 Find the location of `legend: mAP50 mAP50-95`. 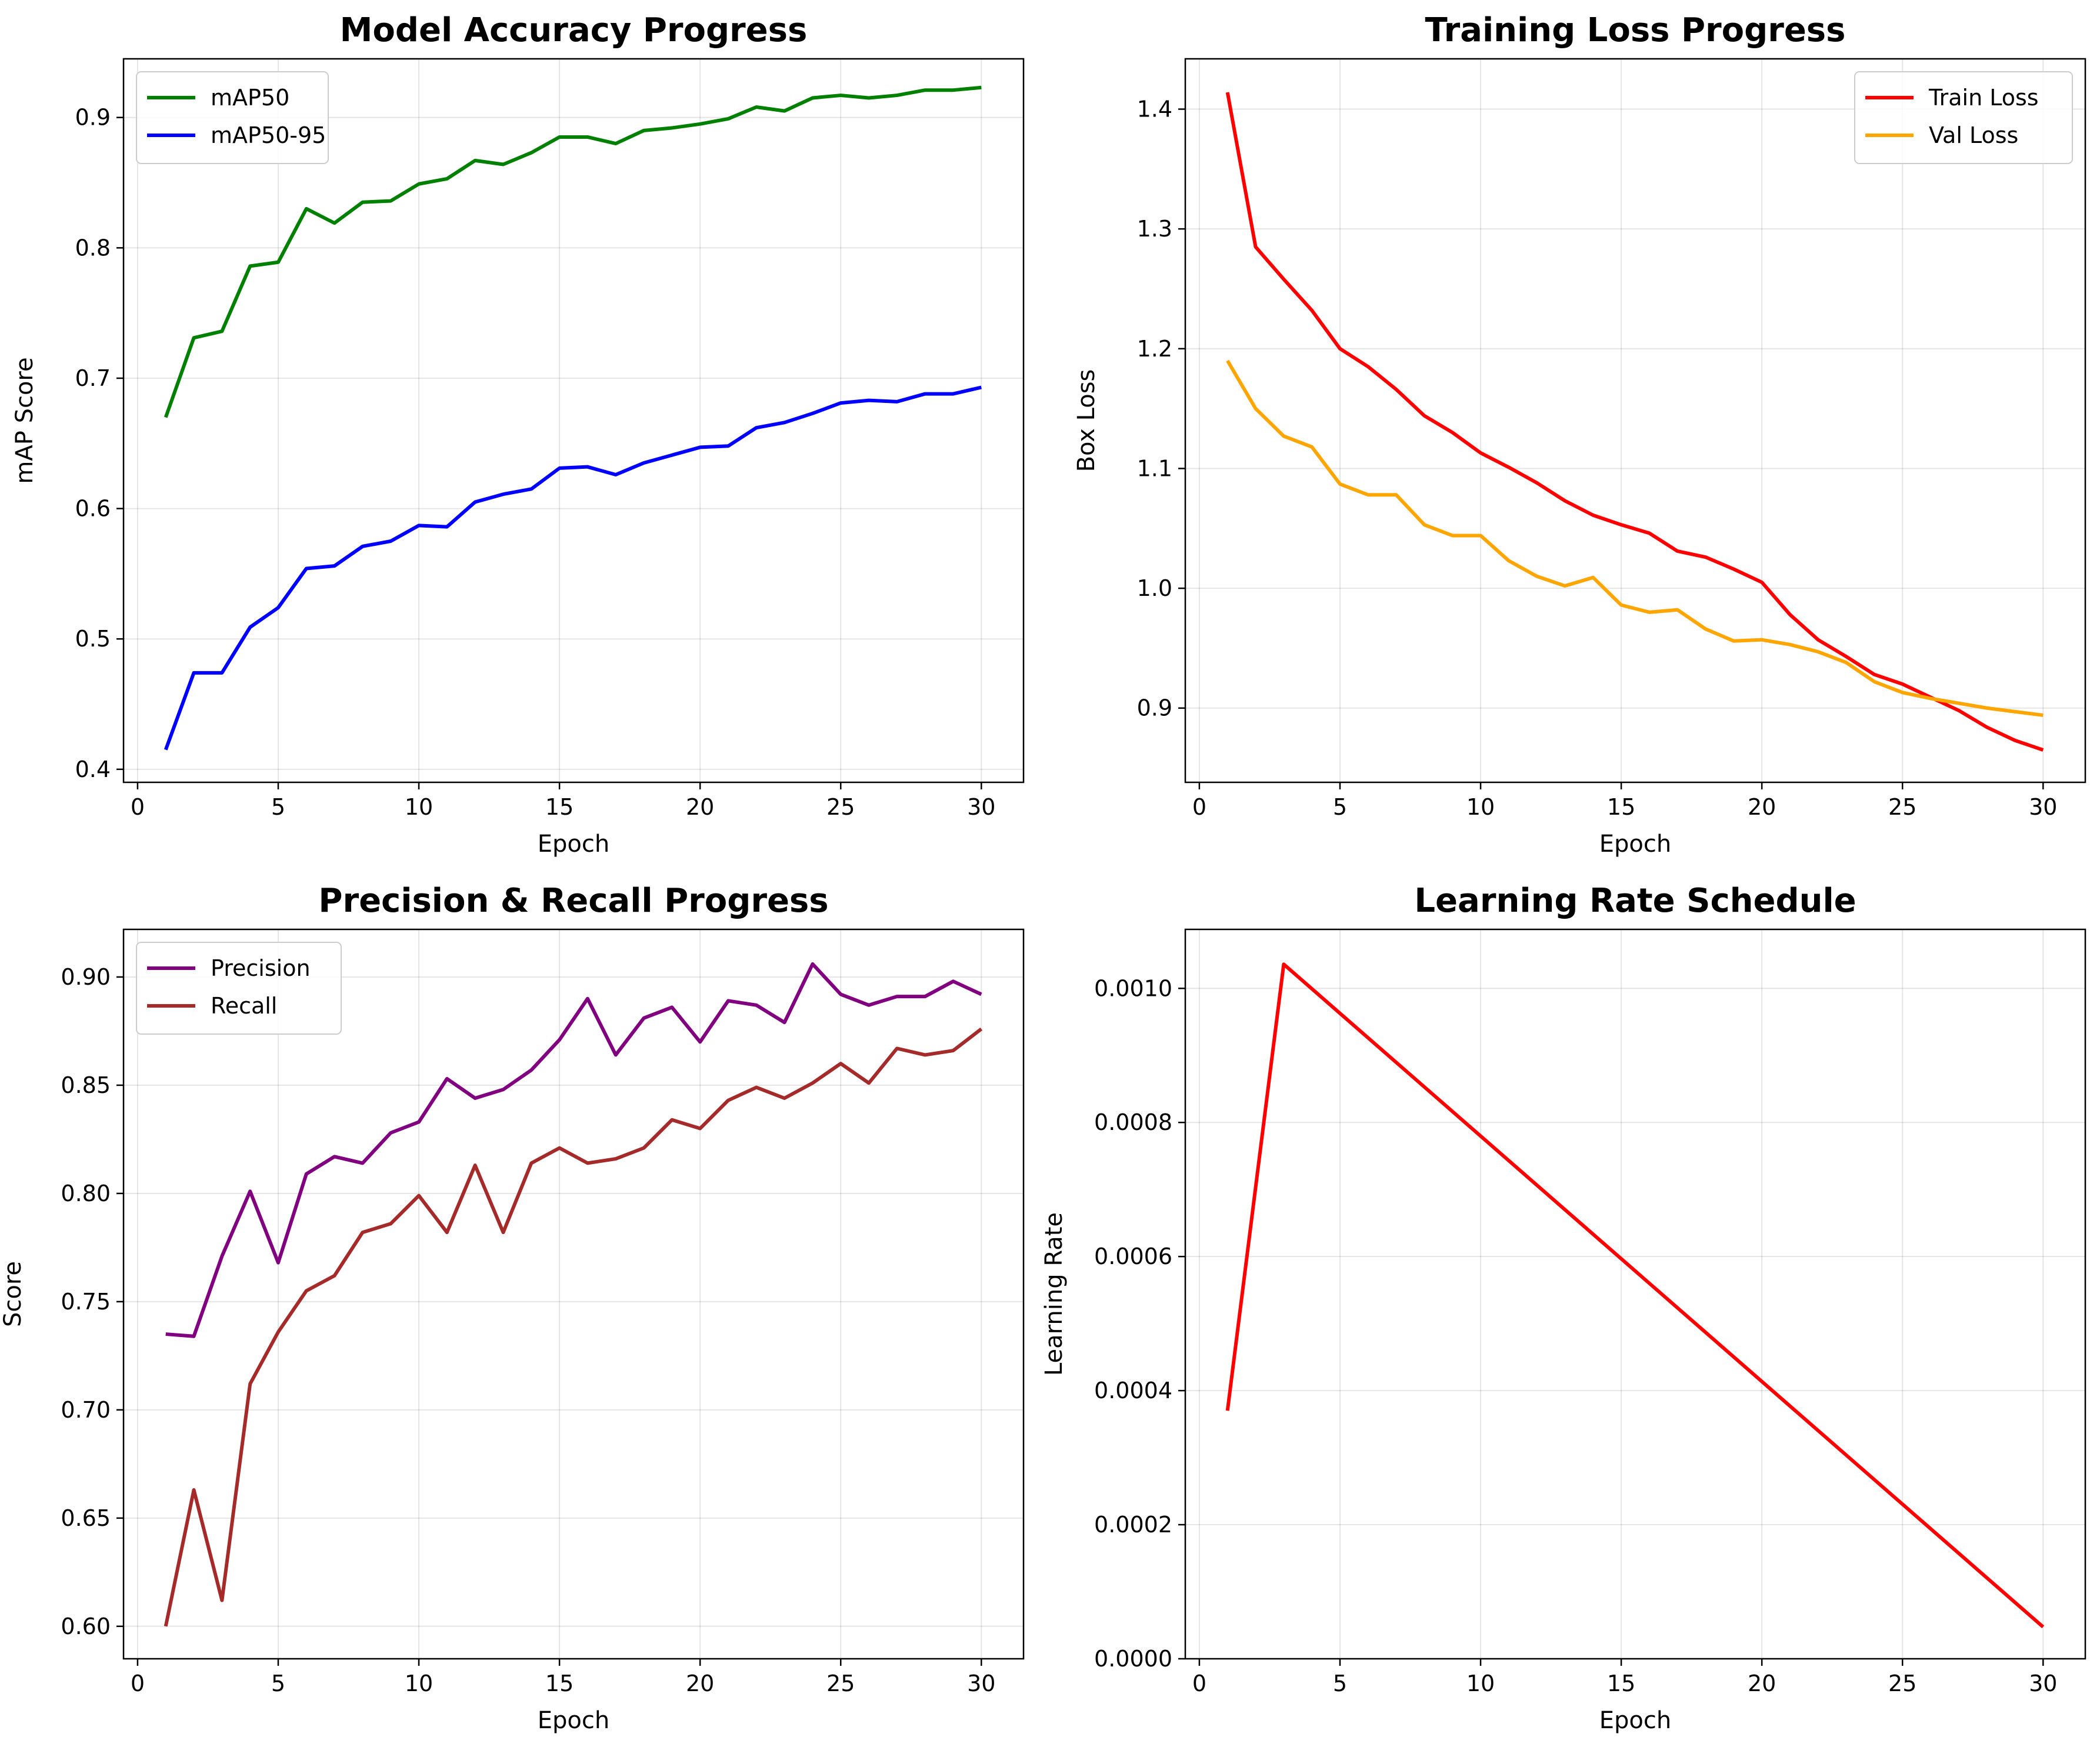

legend: mAP50 mAP50-95 is located at coordinates (232, 117).